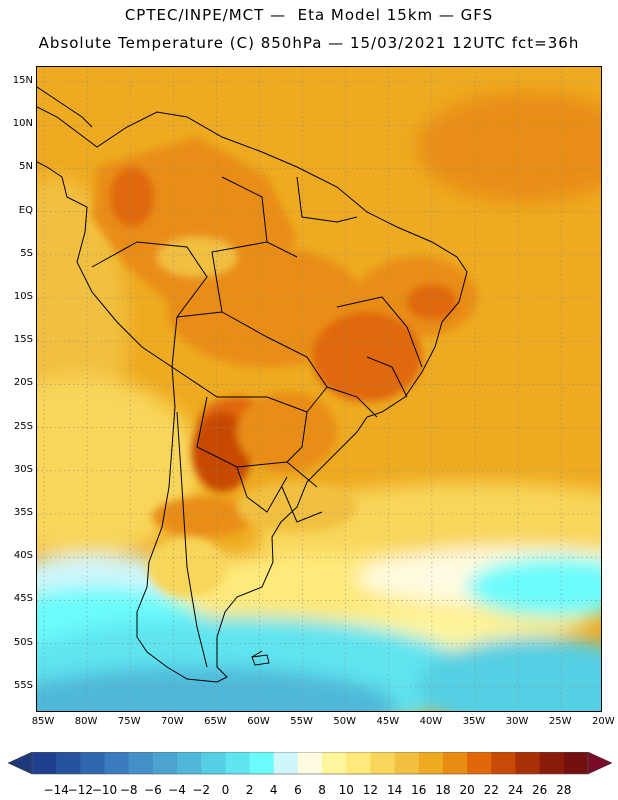  Describe the element at coordinates (172, 721) in the screenshot. I see `lon-tick-label: 70W` at that location.